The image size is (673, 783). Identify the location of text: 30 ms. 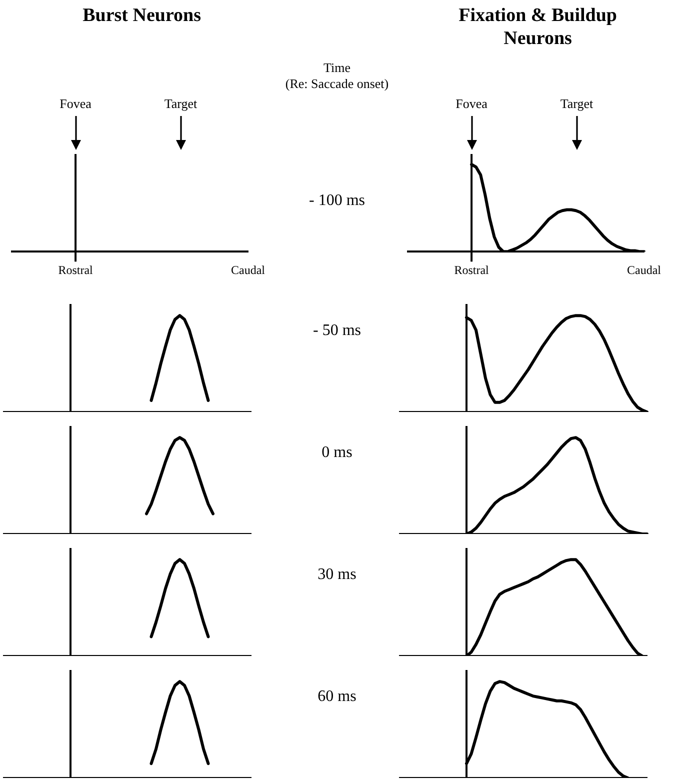
(337, 575).